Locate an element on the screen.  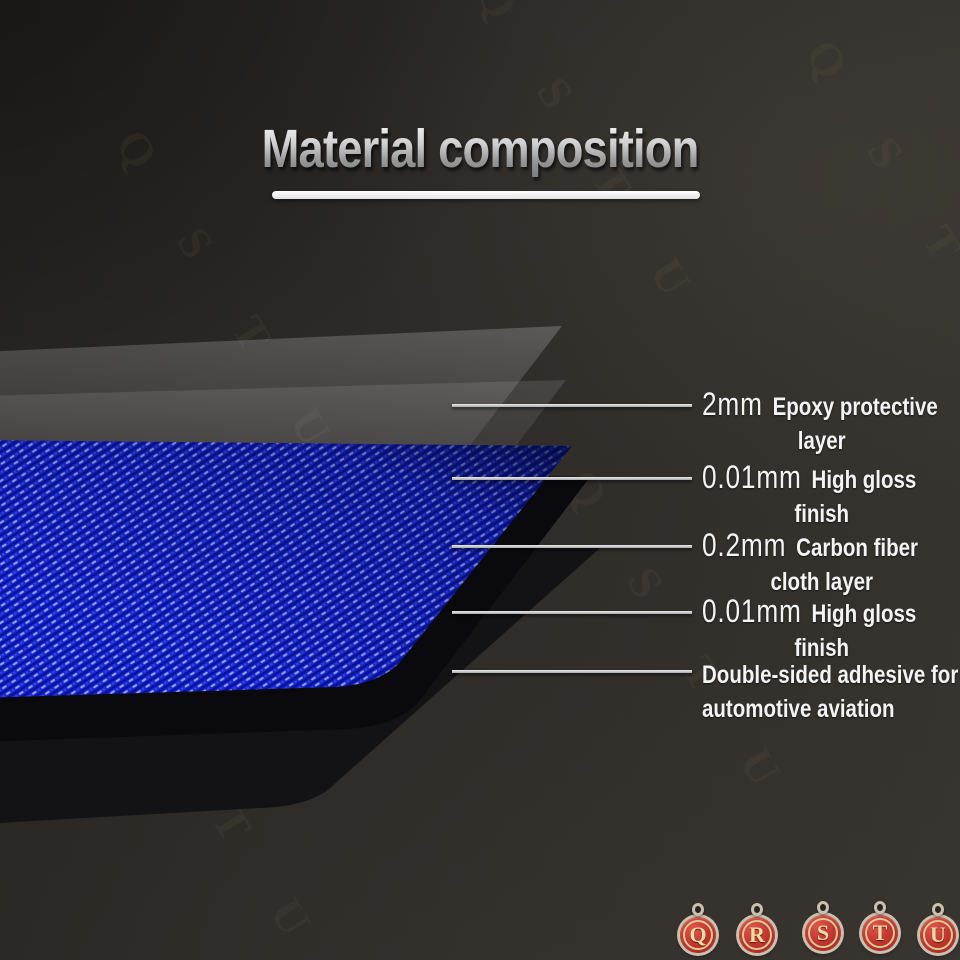
leader-line-carbon-fiber is located at coordinates (572, 546).